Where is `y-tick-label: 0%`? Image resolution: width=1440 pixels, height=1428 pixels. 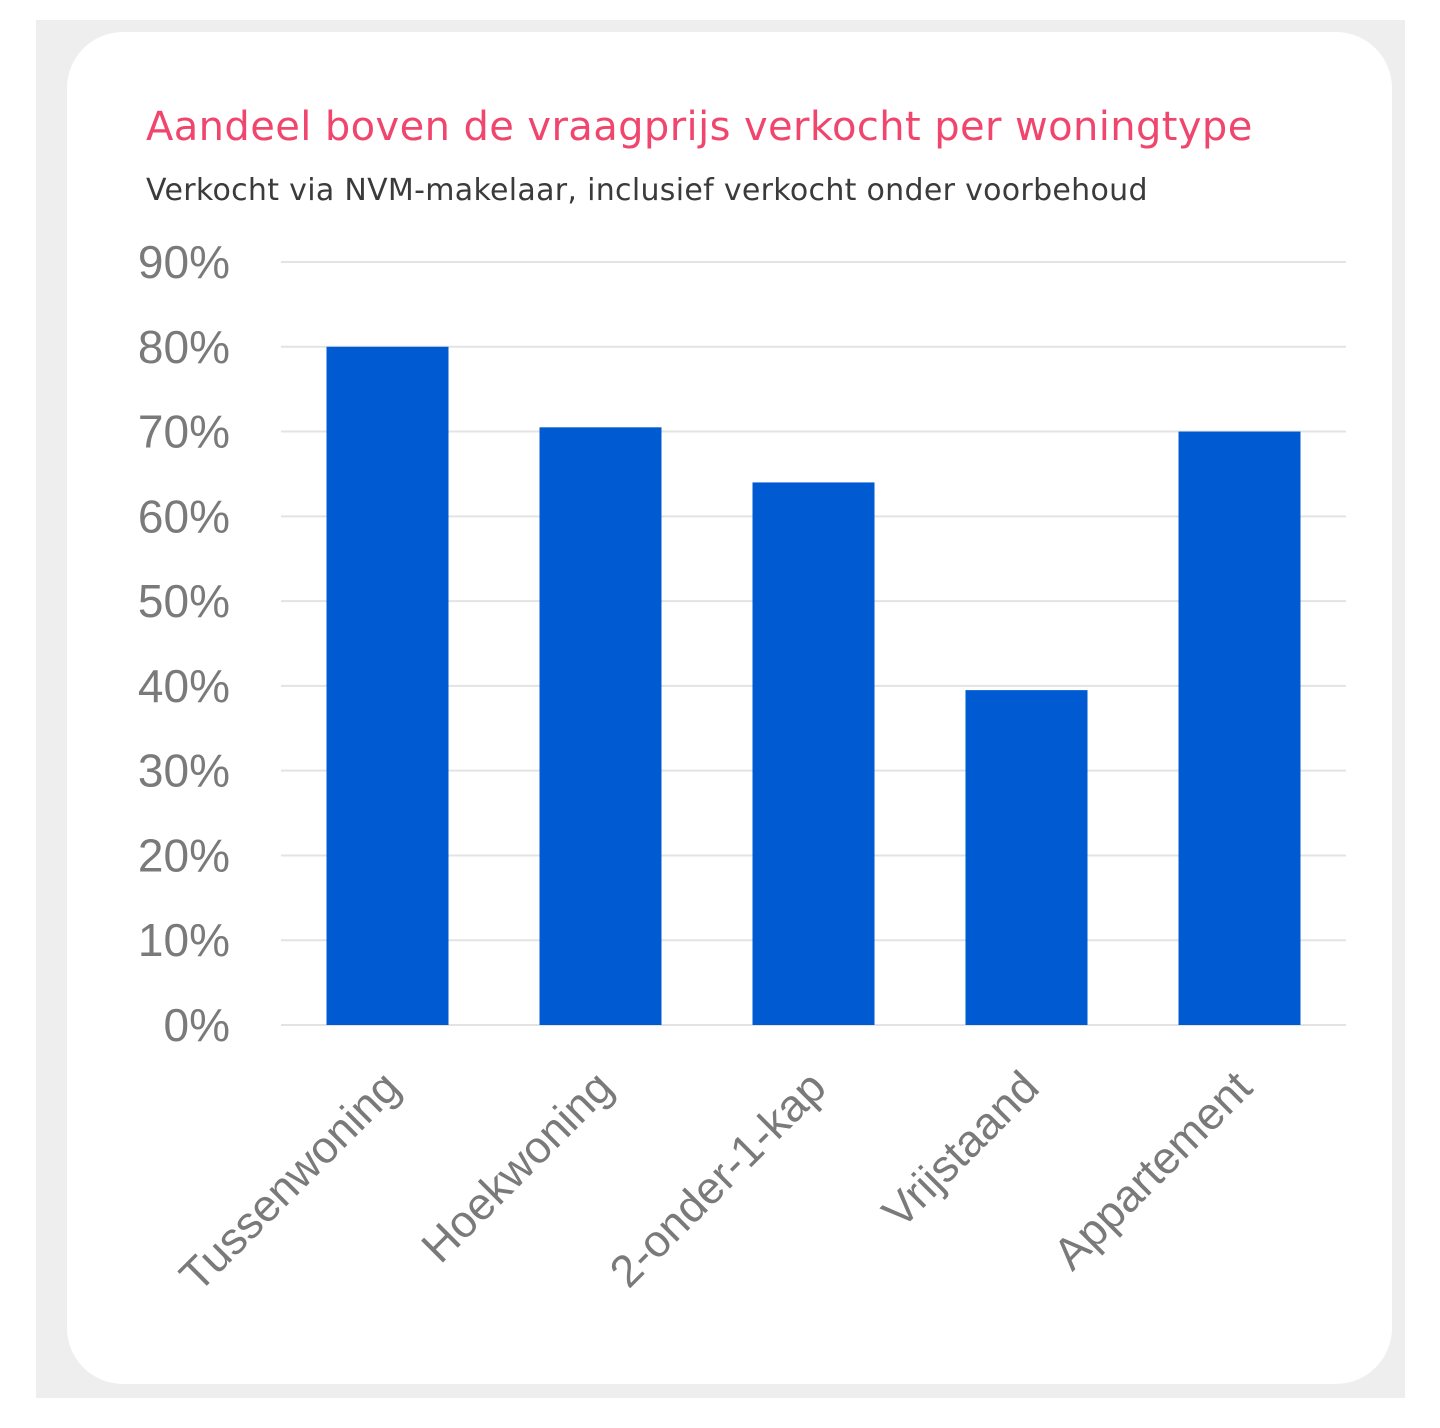 y-tick-label: 0% is located at coordinates (197, 1025).